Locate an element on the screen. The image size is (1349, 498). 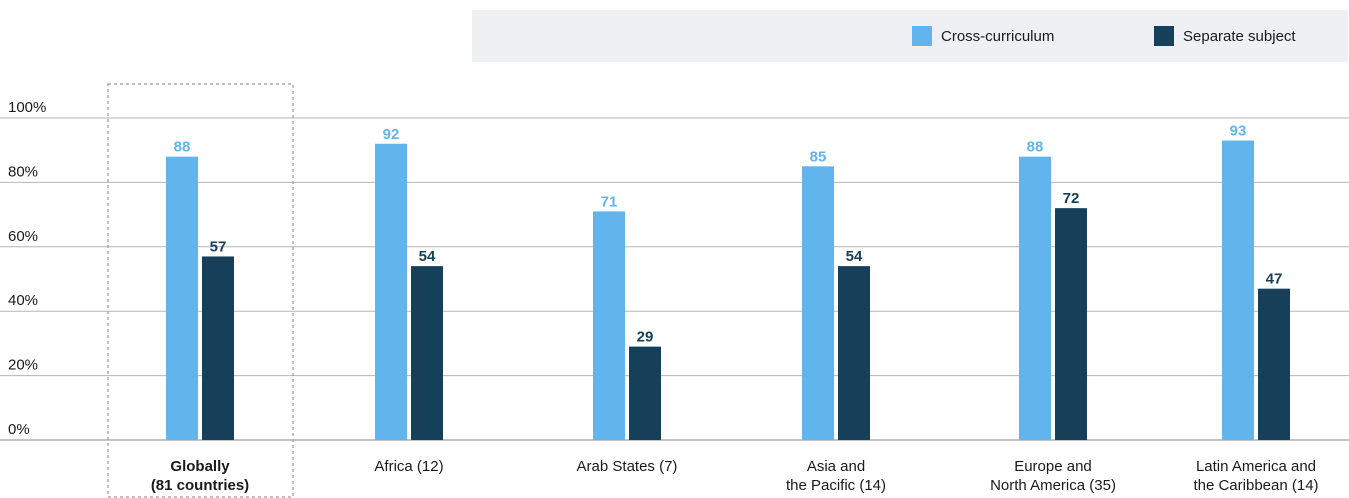
data-label: 71 is located at coordinates (609, 201).